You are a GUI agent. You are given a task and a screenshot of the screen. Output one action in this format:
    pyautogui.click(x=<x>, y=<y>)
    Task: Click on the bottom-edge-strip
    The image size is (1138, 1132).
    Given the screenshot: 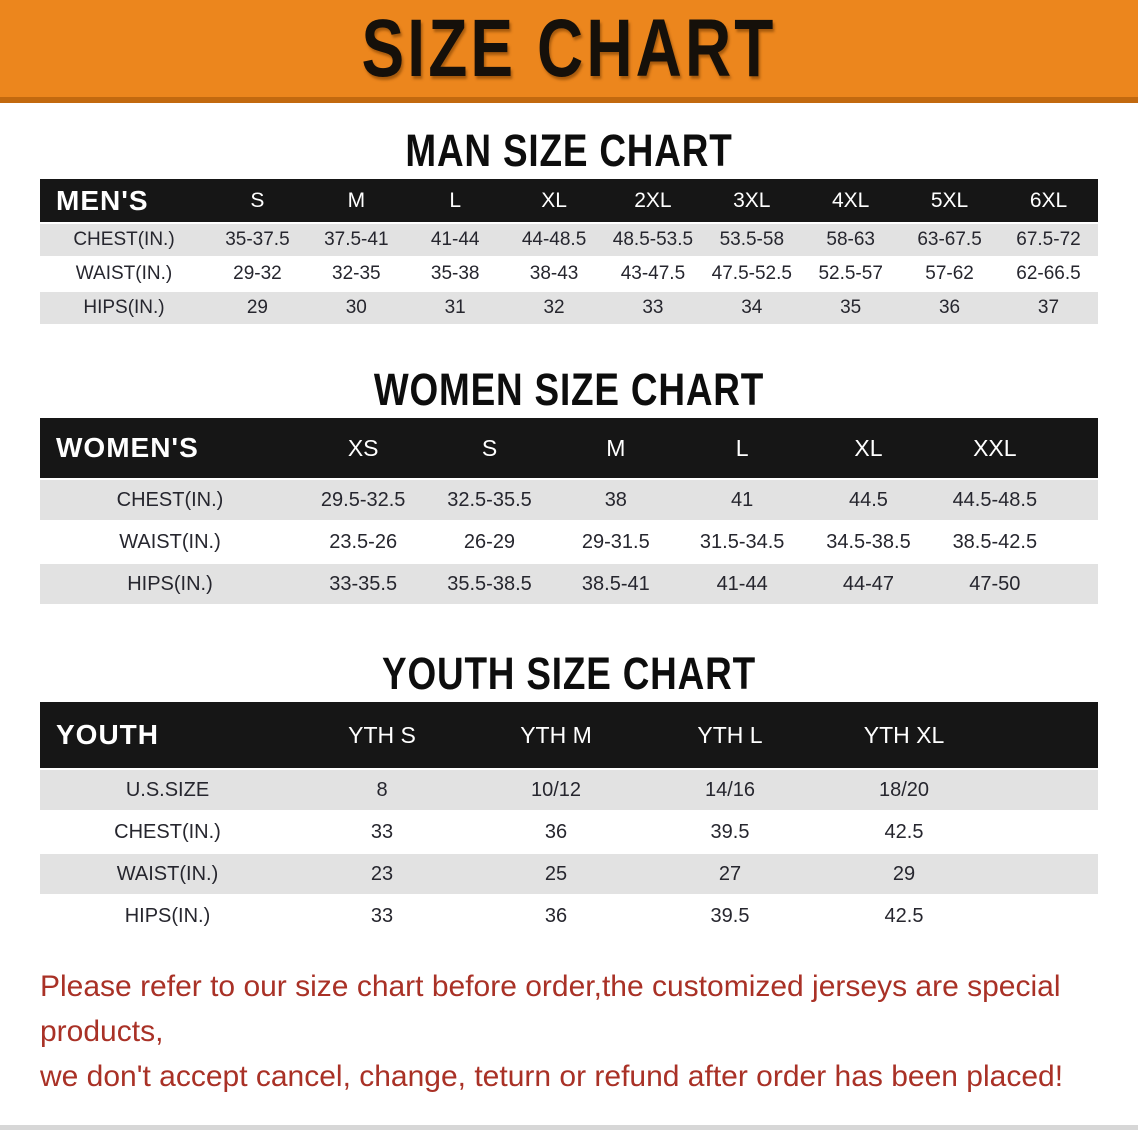 What is the action you would take?
    pyautogui.click(x=569, y=1127)
    